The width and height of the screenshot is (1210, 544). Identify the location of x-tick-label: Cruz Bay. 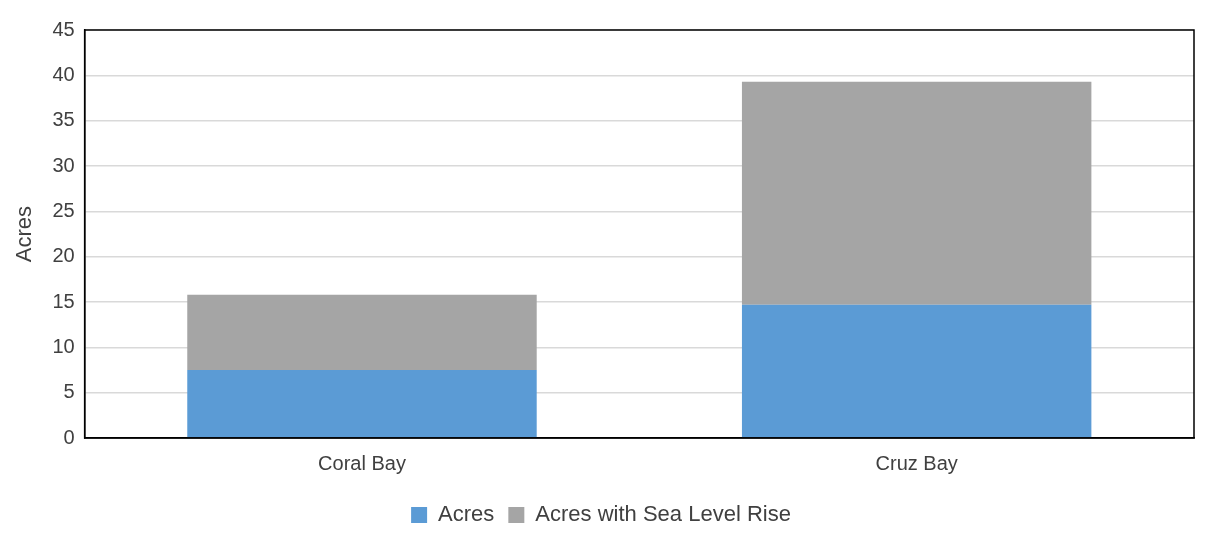
(916, 462).